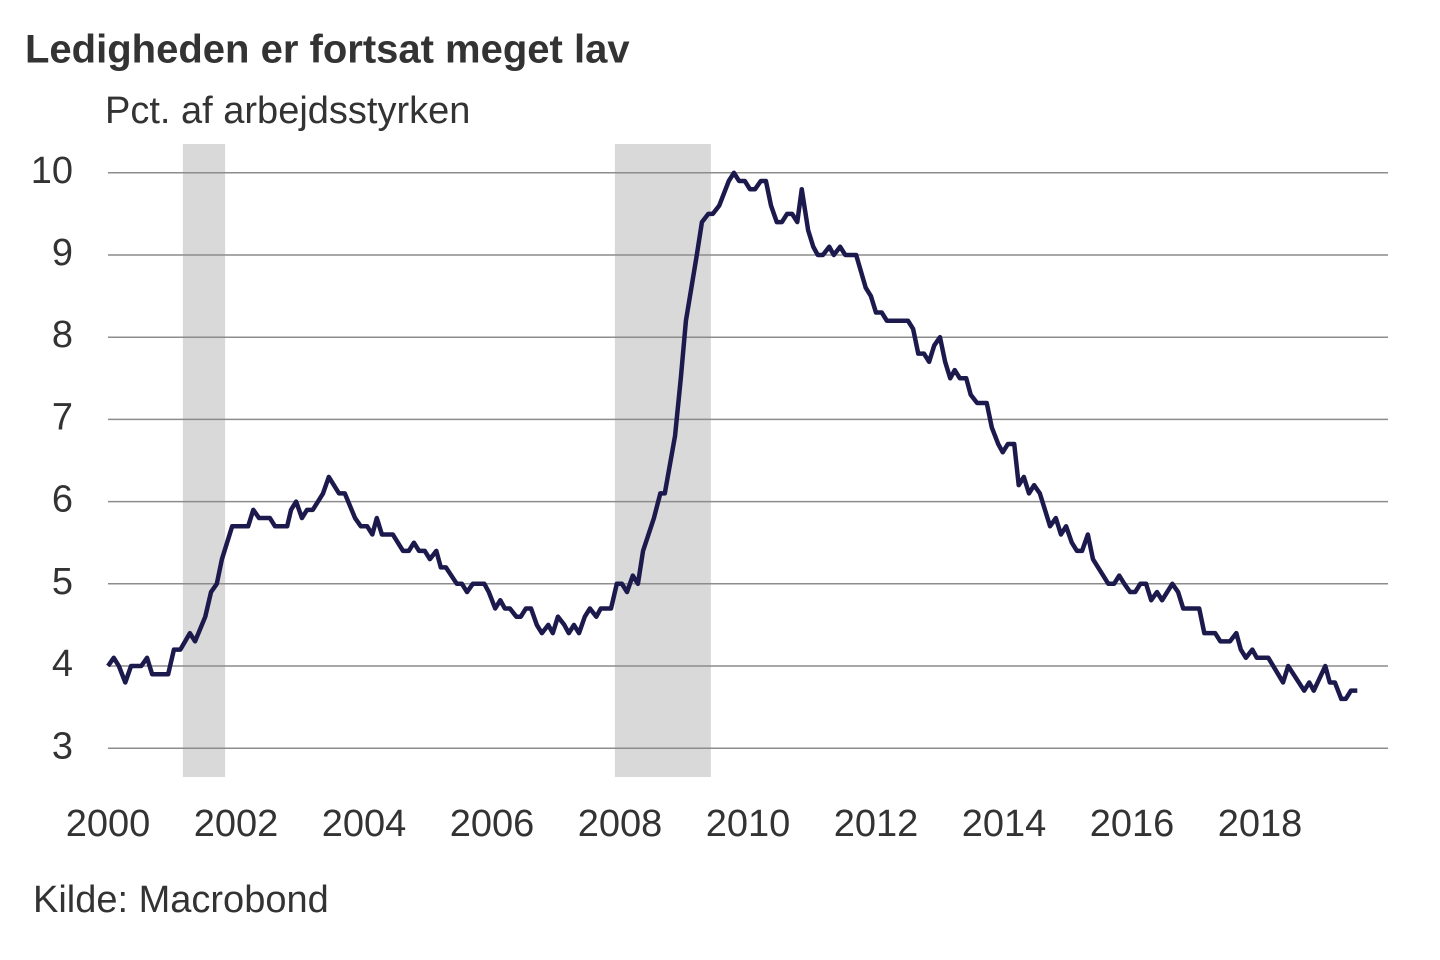 The height and width of the screenshot is (960, 1440). I want to click on source-note: Kilde: Macrobond, so click(181, 900).